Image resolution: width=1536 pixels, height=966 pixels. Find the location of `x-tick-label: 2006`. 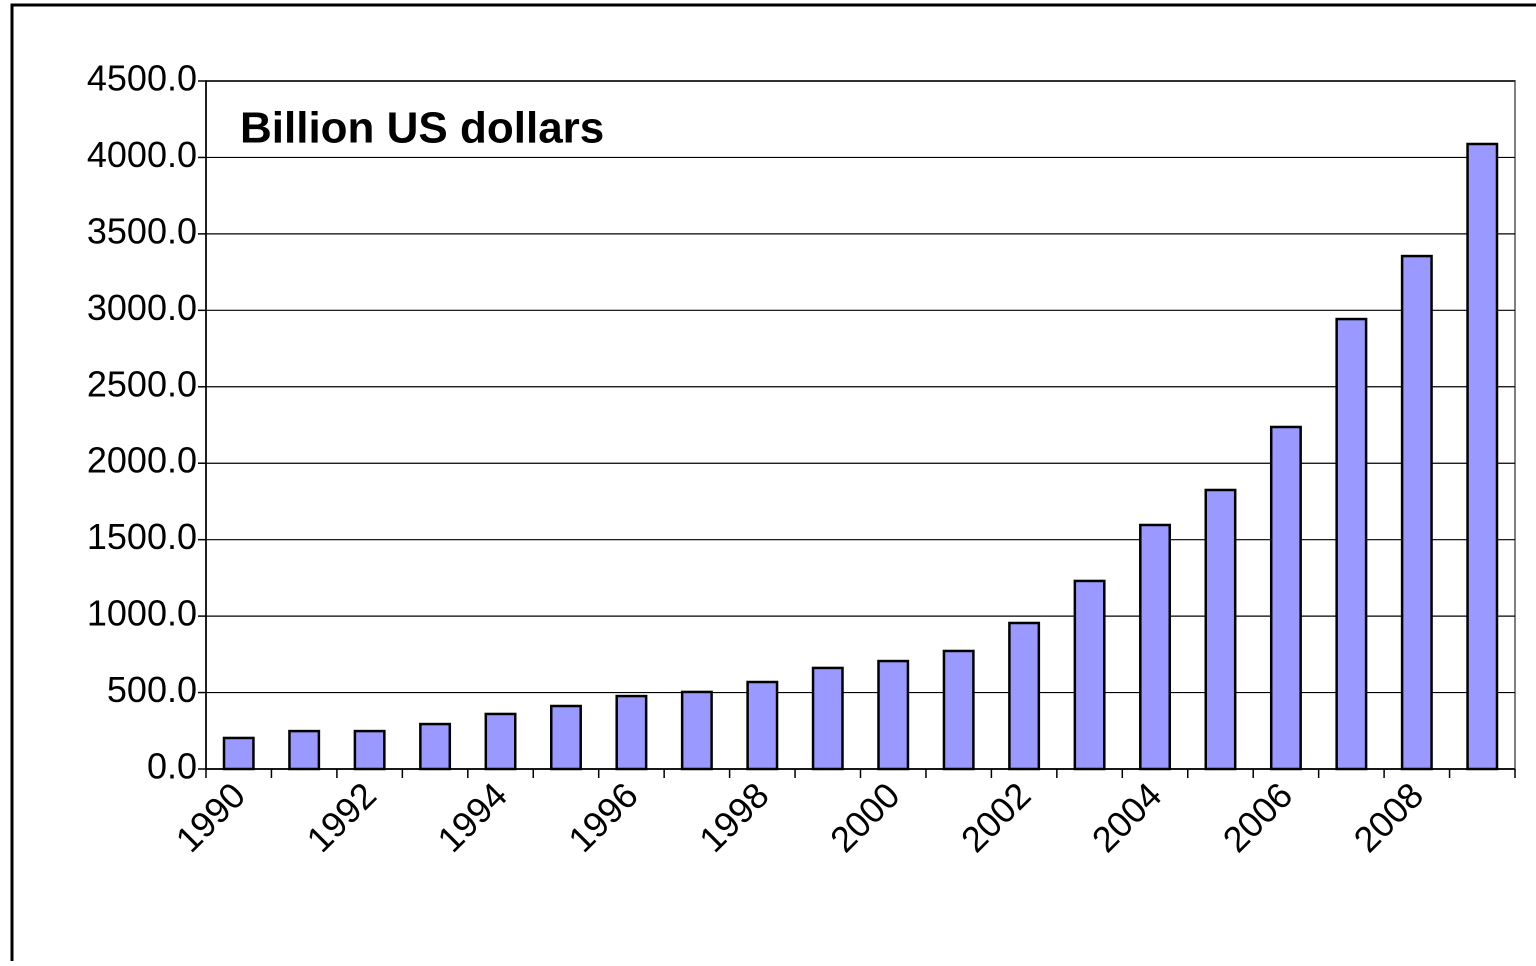

x-tick-label: 2006 is located at coordinates (1258, 817).